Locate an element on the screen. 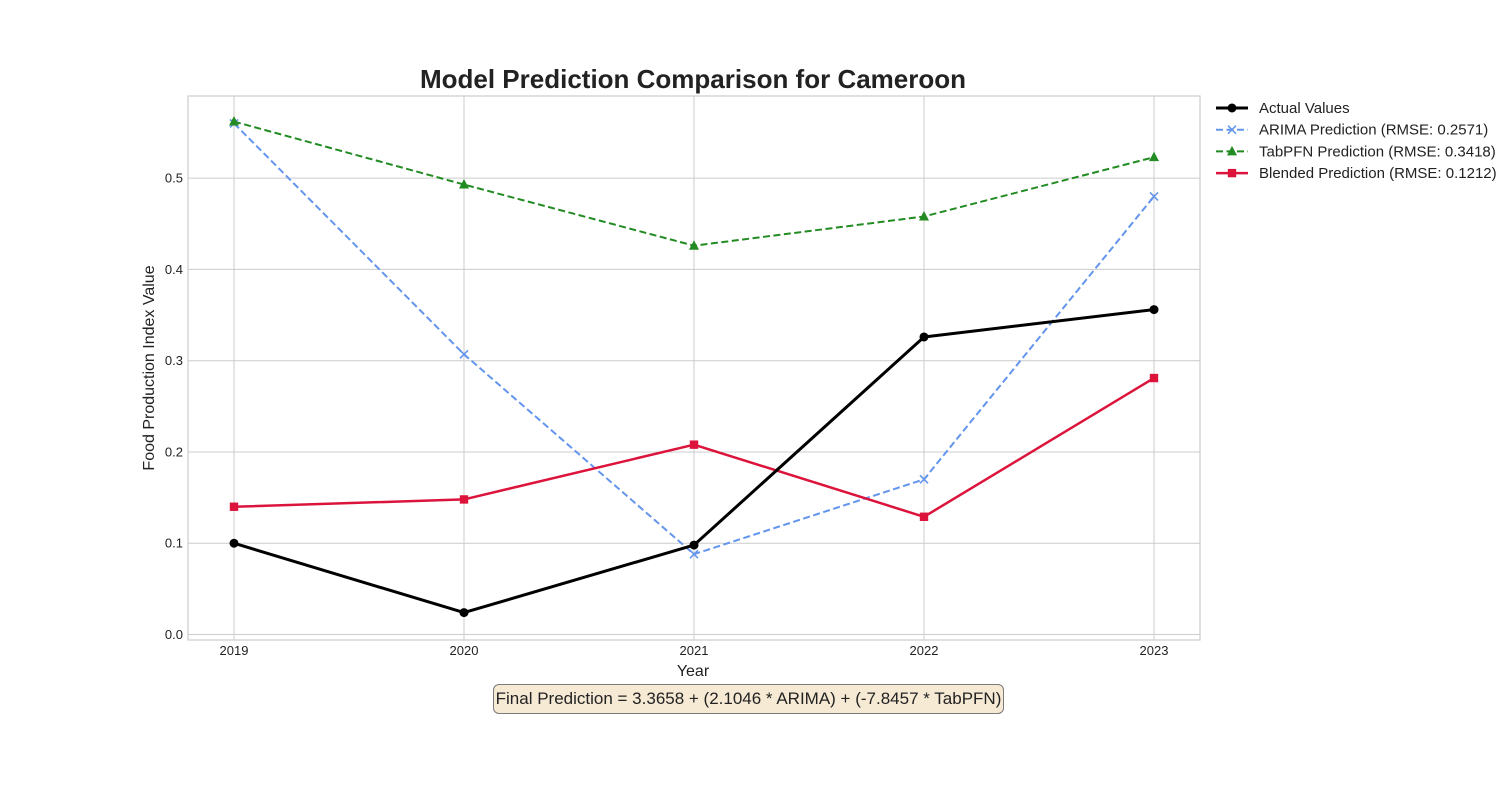  legend-label: ARIMA Prediction (RMSE: 0.2571) is located at coordinates (1373, 130).